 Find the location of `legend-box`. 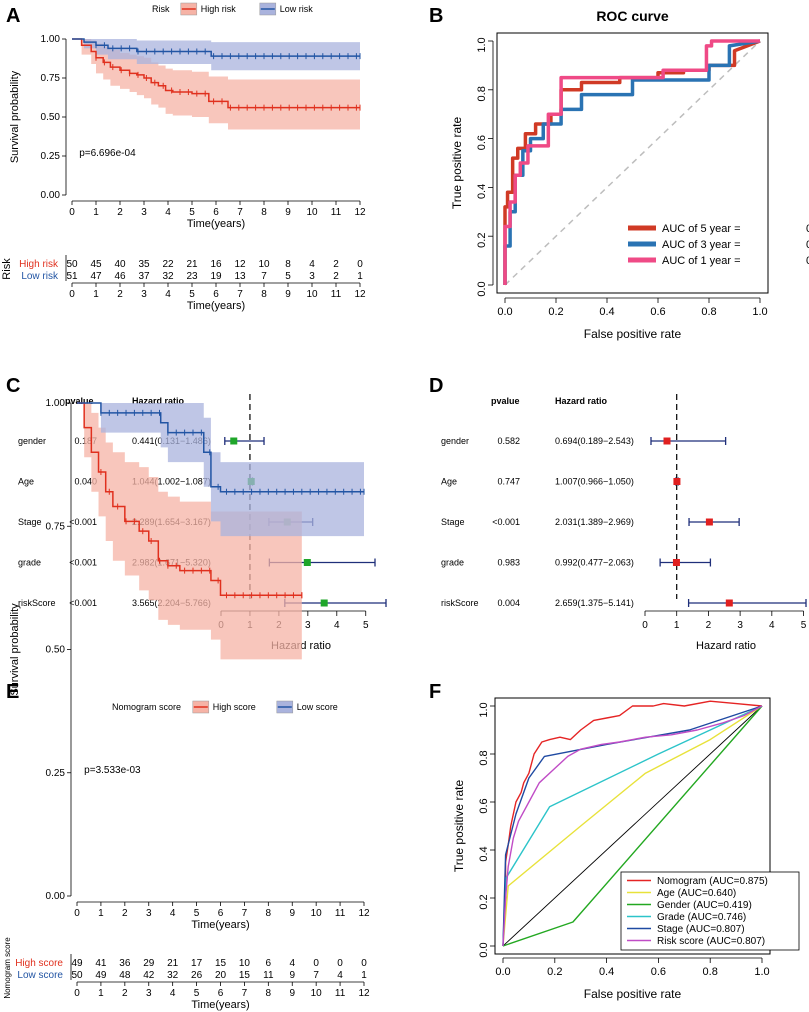

legend-box is located at coordinates (710, 911).